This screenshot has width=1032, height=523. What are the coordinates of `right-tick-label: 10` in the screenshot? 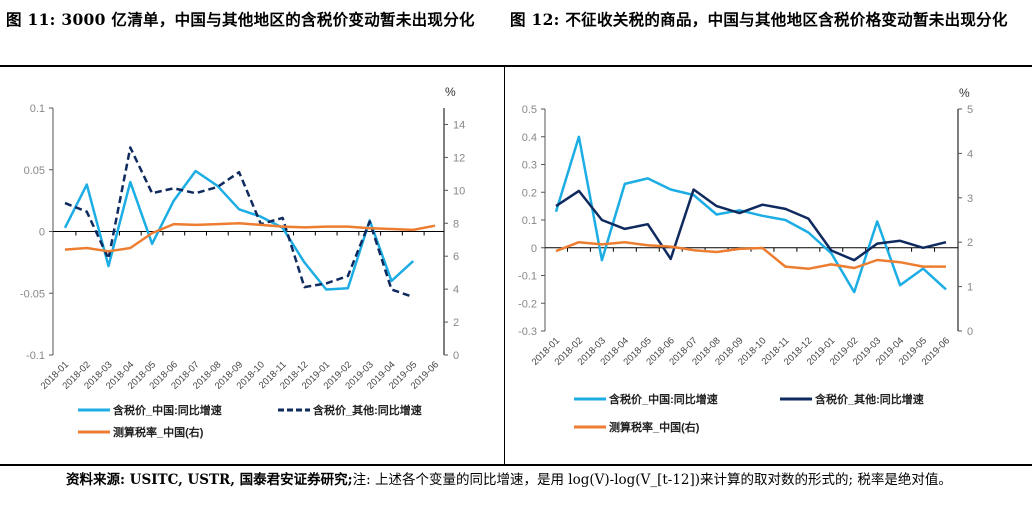 It's located at (459, 191).